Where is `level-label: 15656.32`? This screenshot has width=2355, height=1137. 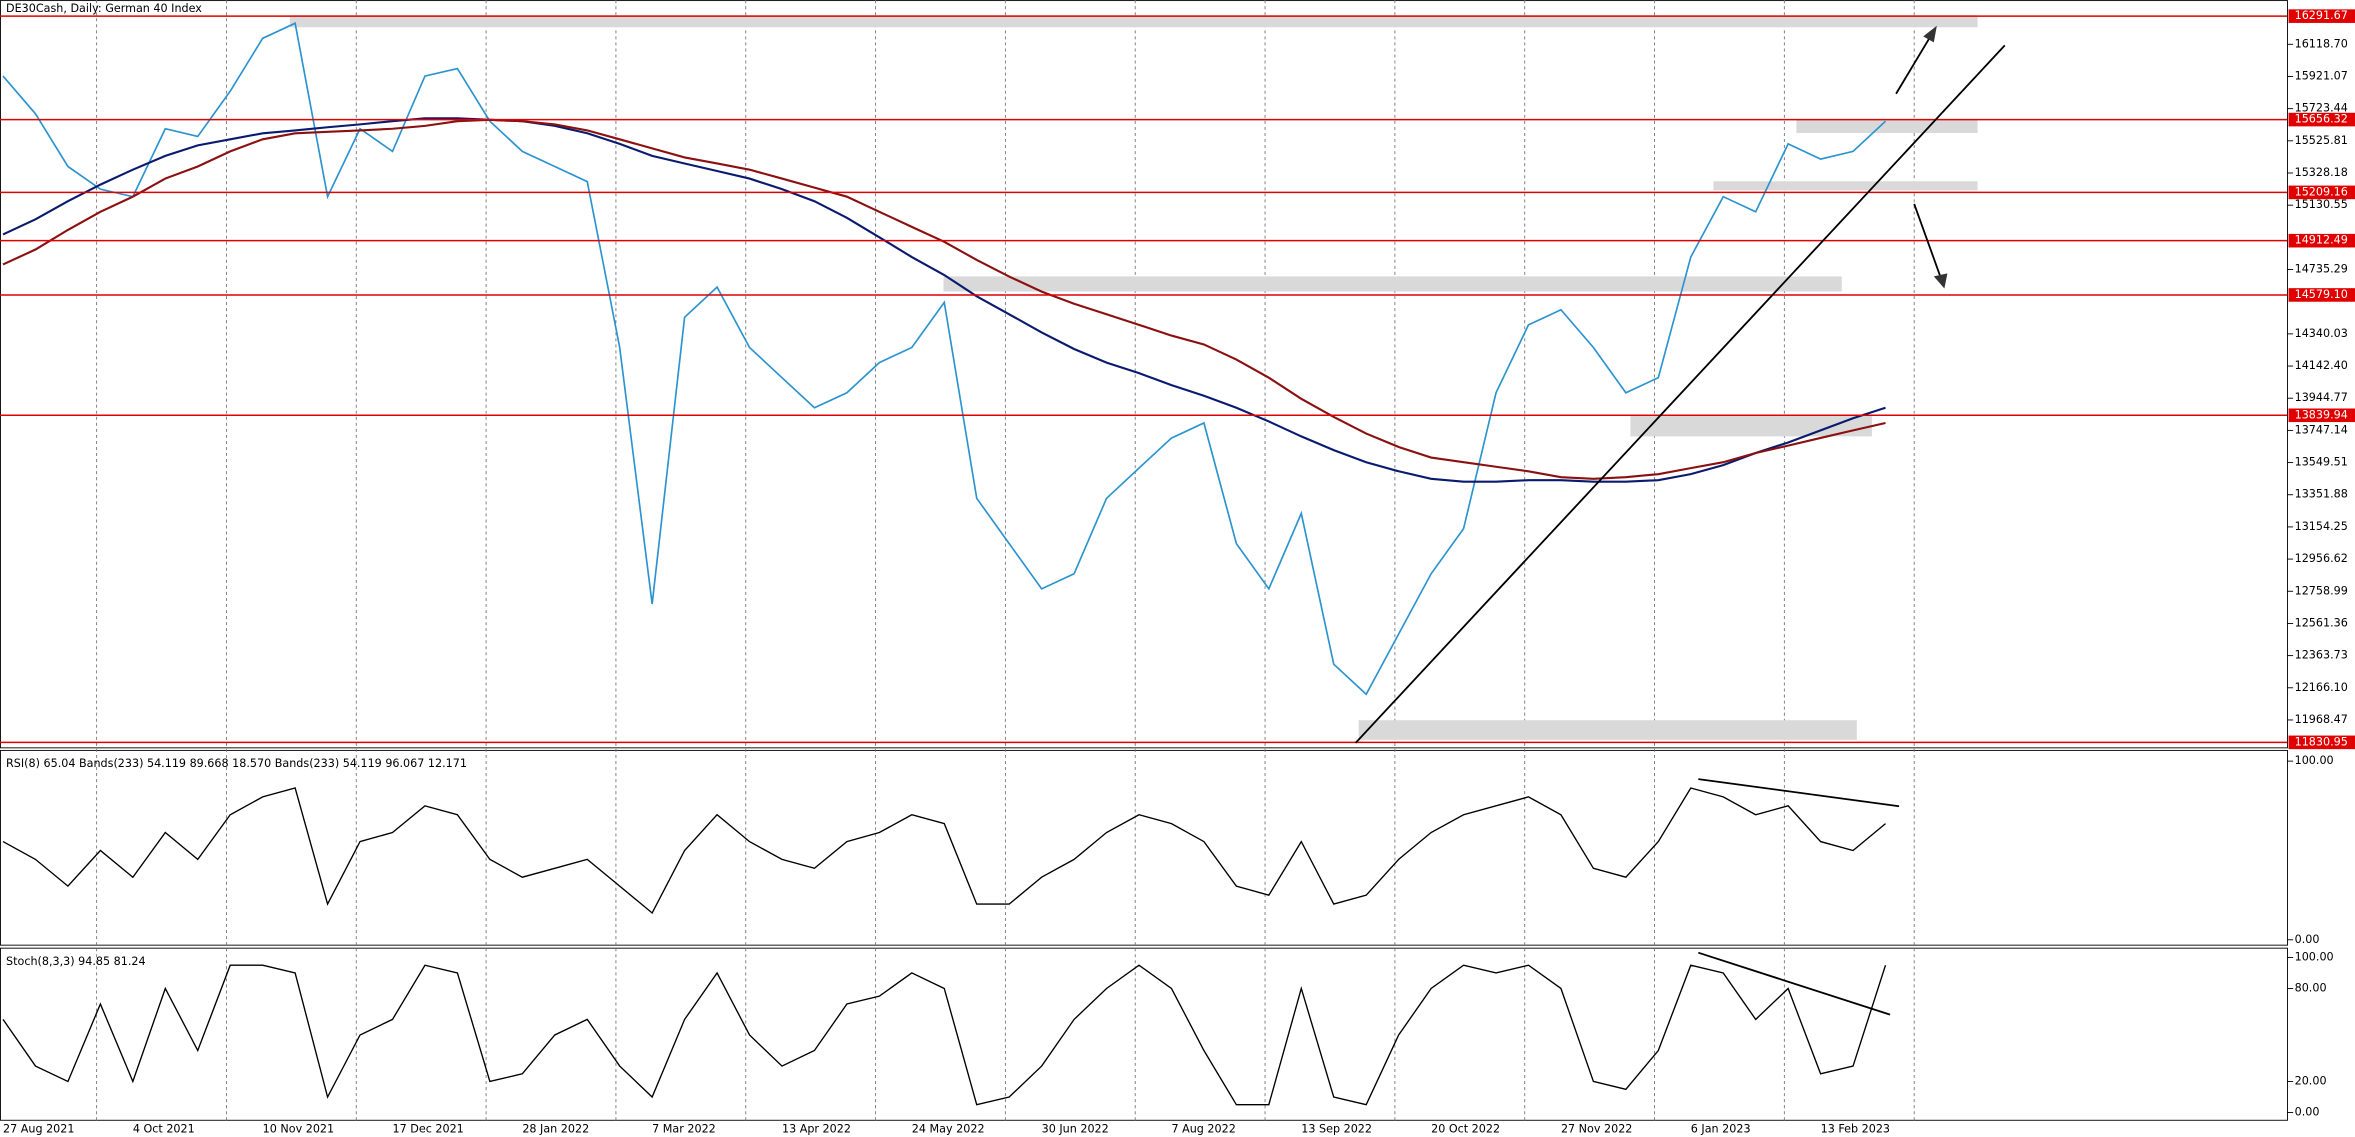 level-label: 15656.32 is located at coordinates (2321, 119).